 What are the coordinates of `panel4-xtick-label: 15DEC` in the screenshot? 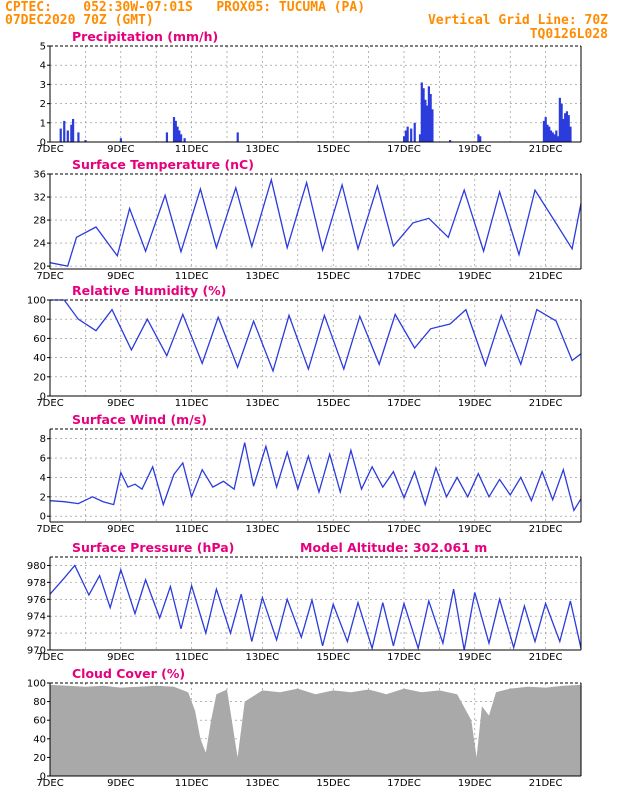 It's located at (333, 529).